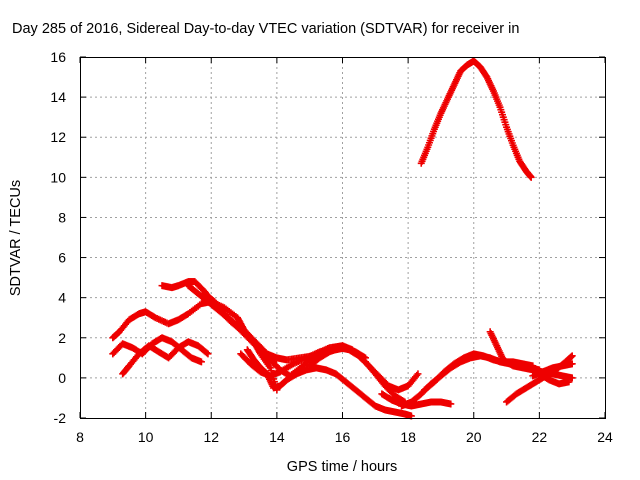  I want to click on y-tick-label: 4, so click(62, 298).